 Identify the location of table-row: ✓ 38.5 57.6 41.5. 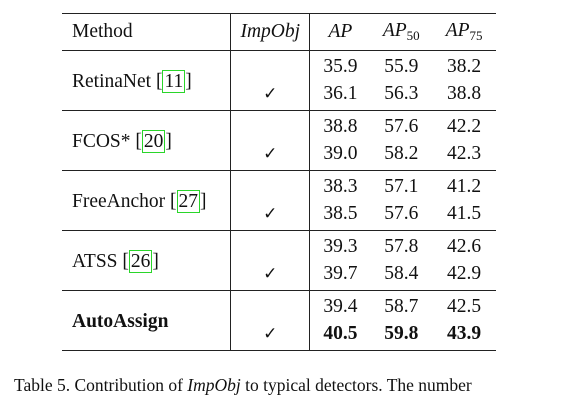
(279, 215).